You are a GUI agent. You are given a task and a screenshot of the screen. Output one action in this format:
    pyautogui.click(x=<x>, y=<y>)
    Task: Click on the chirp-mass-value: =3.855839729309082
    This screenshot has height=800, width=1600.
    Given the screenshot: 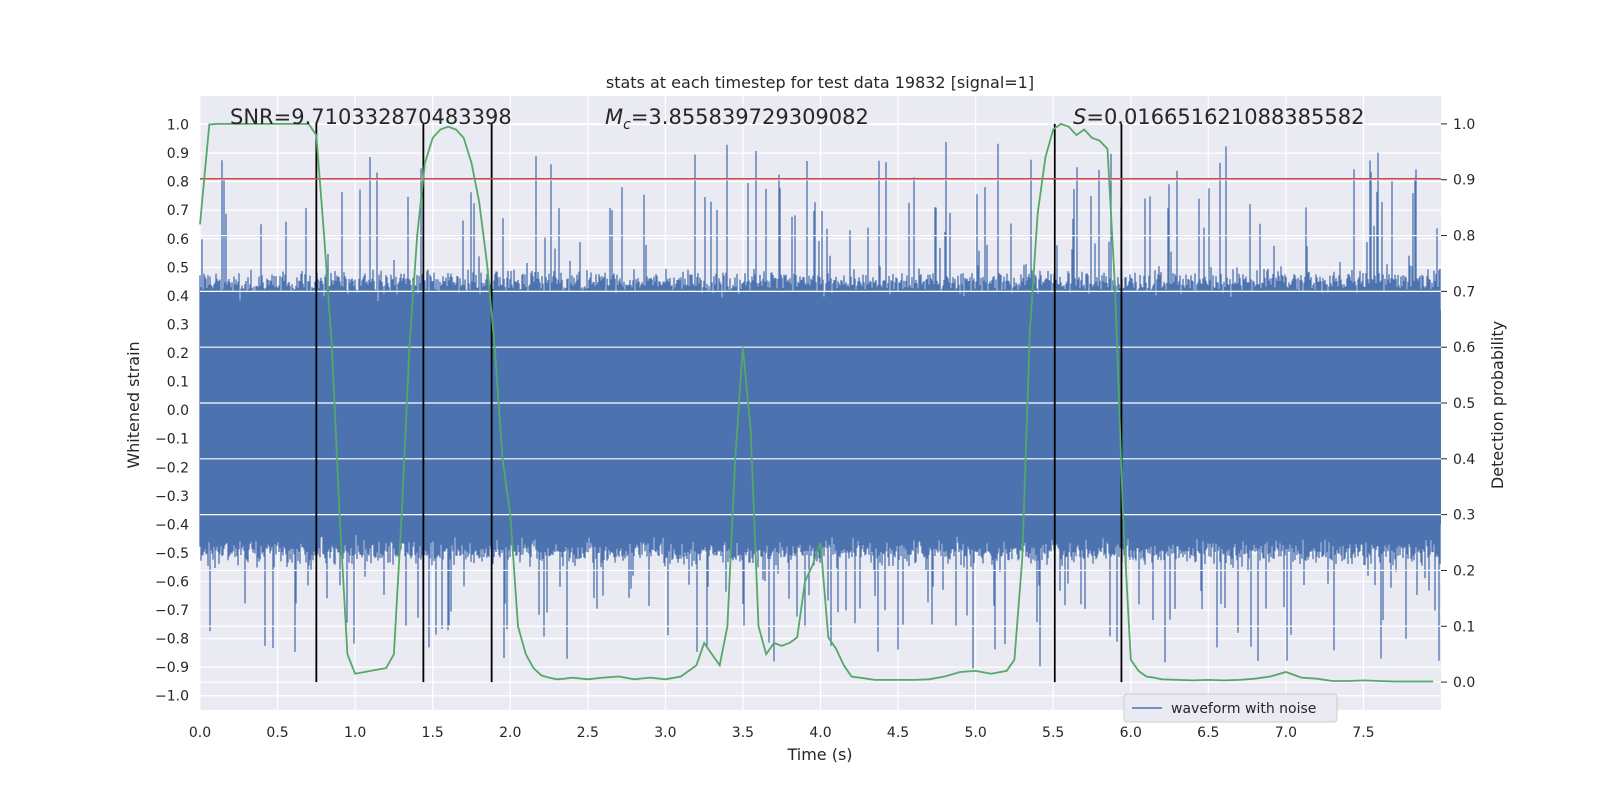 What is the action you would take?
    pyautogui.click(x=750, y=117)
    